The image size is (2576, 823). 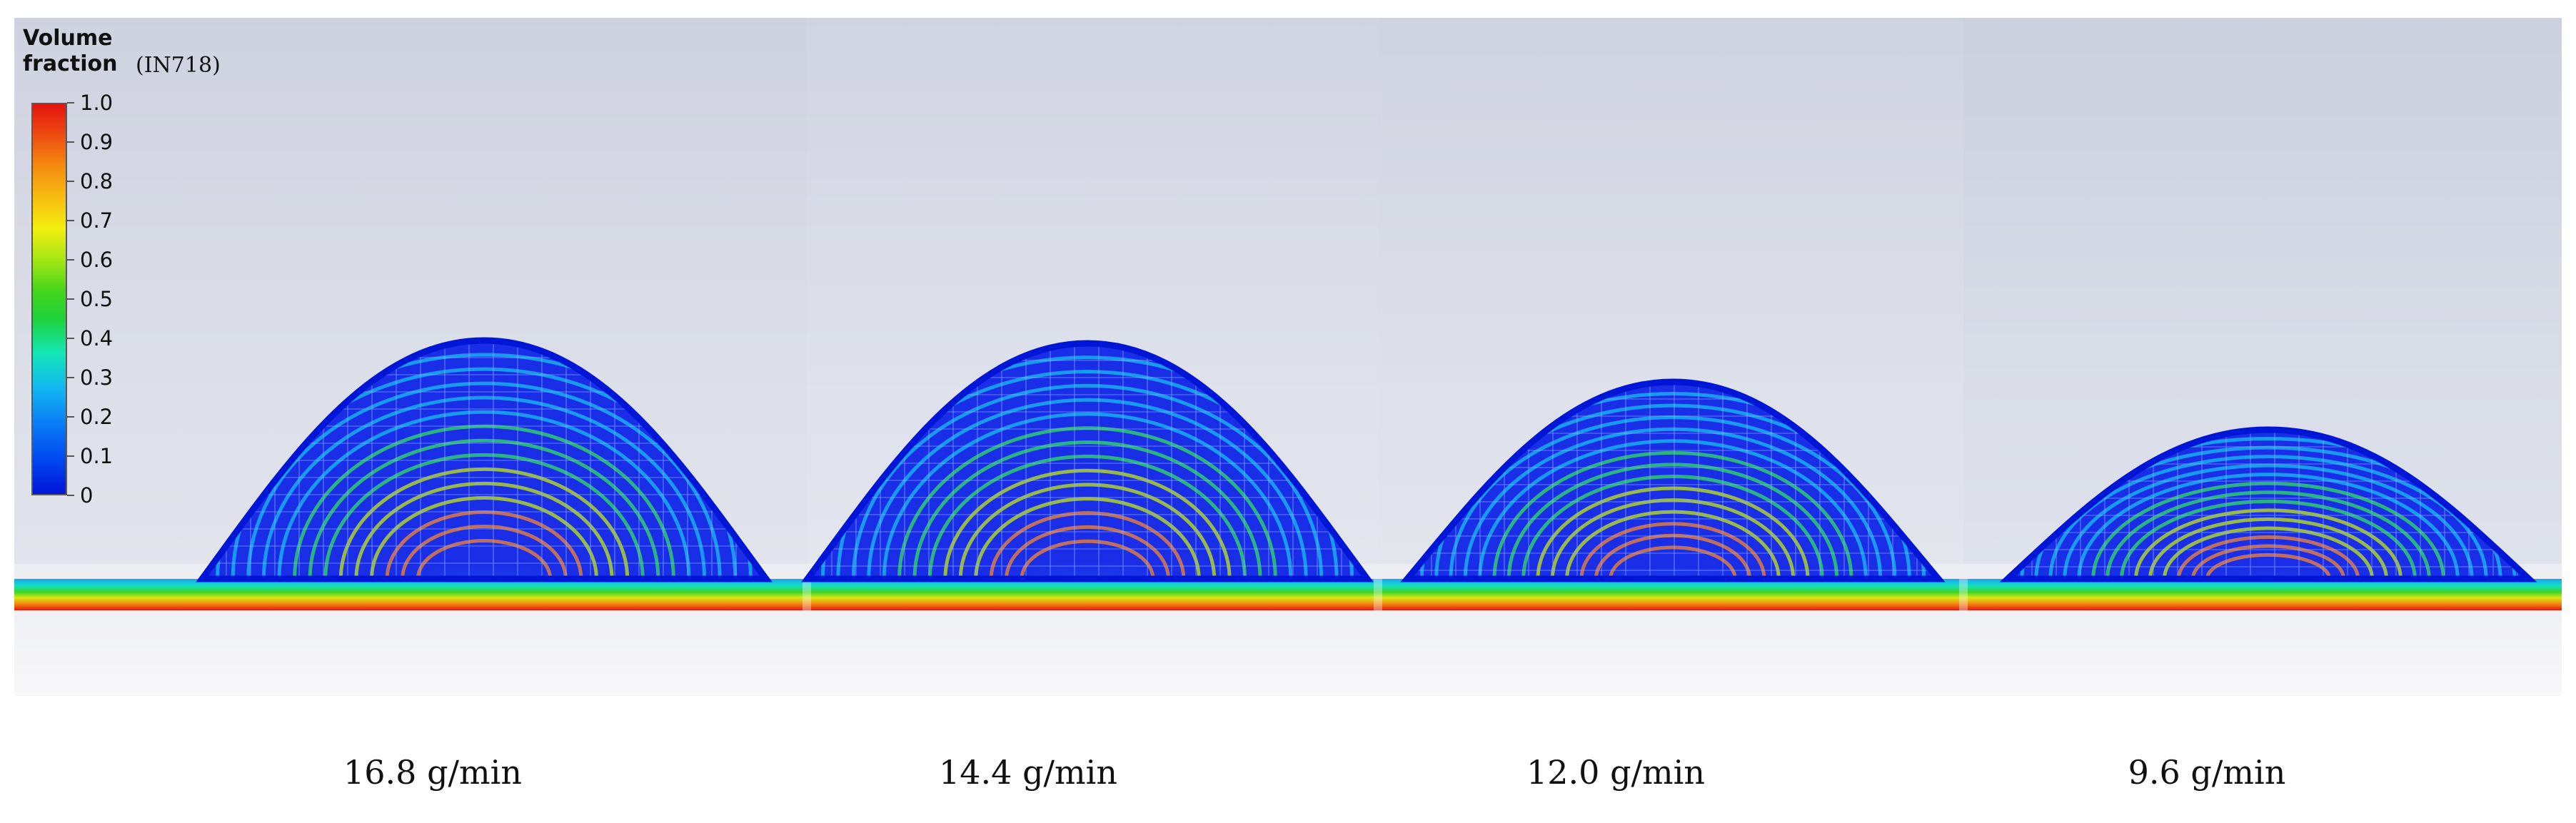 I want to click on panel-caption-1: 16.8 g/min, so click(x=432, y=772).